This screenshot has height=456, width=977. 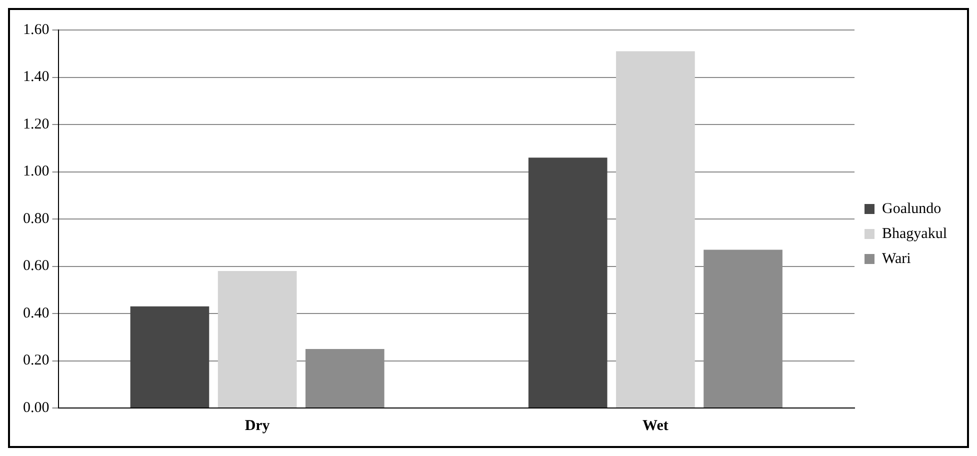 I want to click on y-tick-label: 0.60, so click(x=36, y=266).